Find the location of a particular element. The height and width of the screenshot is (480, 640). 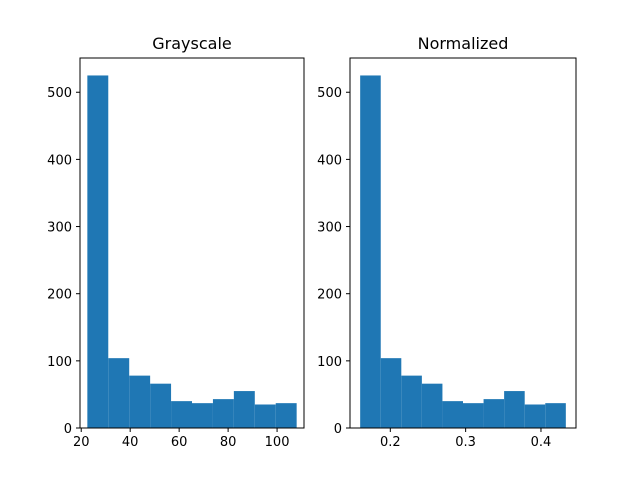

normalized-x-tick-label: 0.4 is located at coordinates (541, 442).